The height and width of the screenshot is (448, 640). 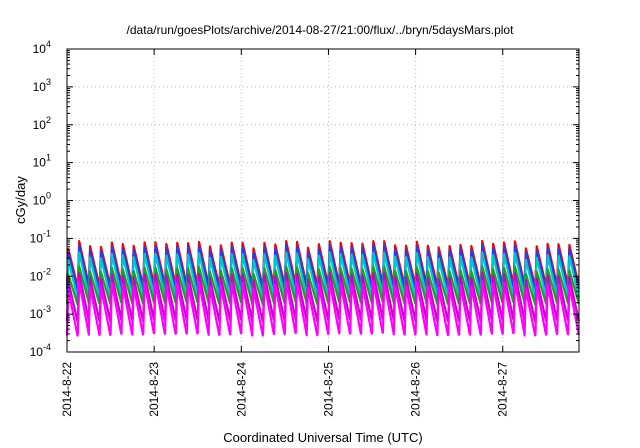 What do you see at coordinates (241, 389) in the screenshot?
I see `x-tick-label: 2014-8-24` at bounding box center [241, 389].